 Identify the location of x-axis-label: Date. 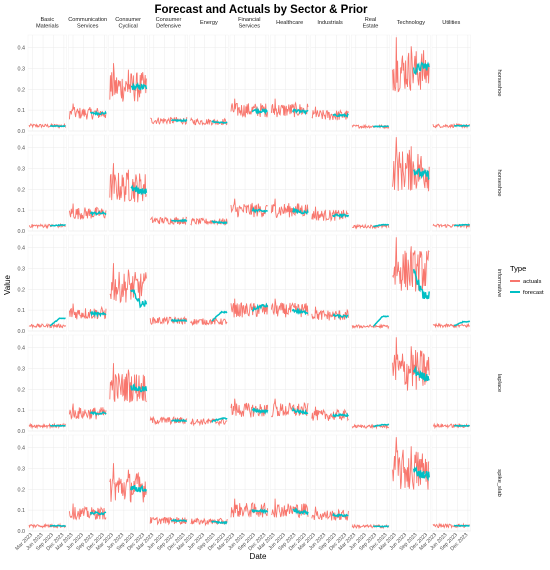
(258, 556).